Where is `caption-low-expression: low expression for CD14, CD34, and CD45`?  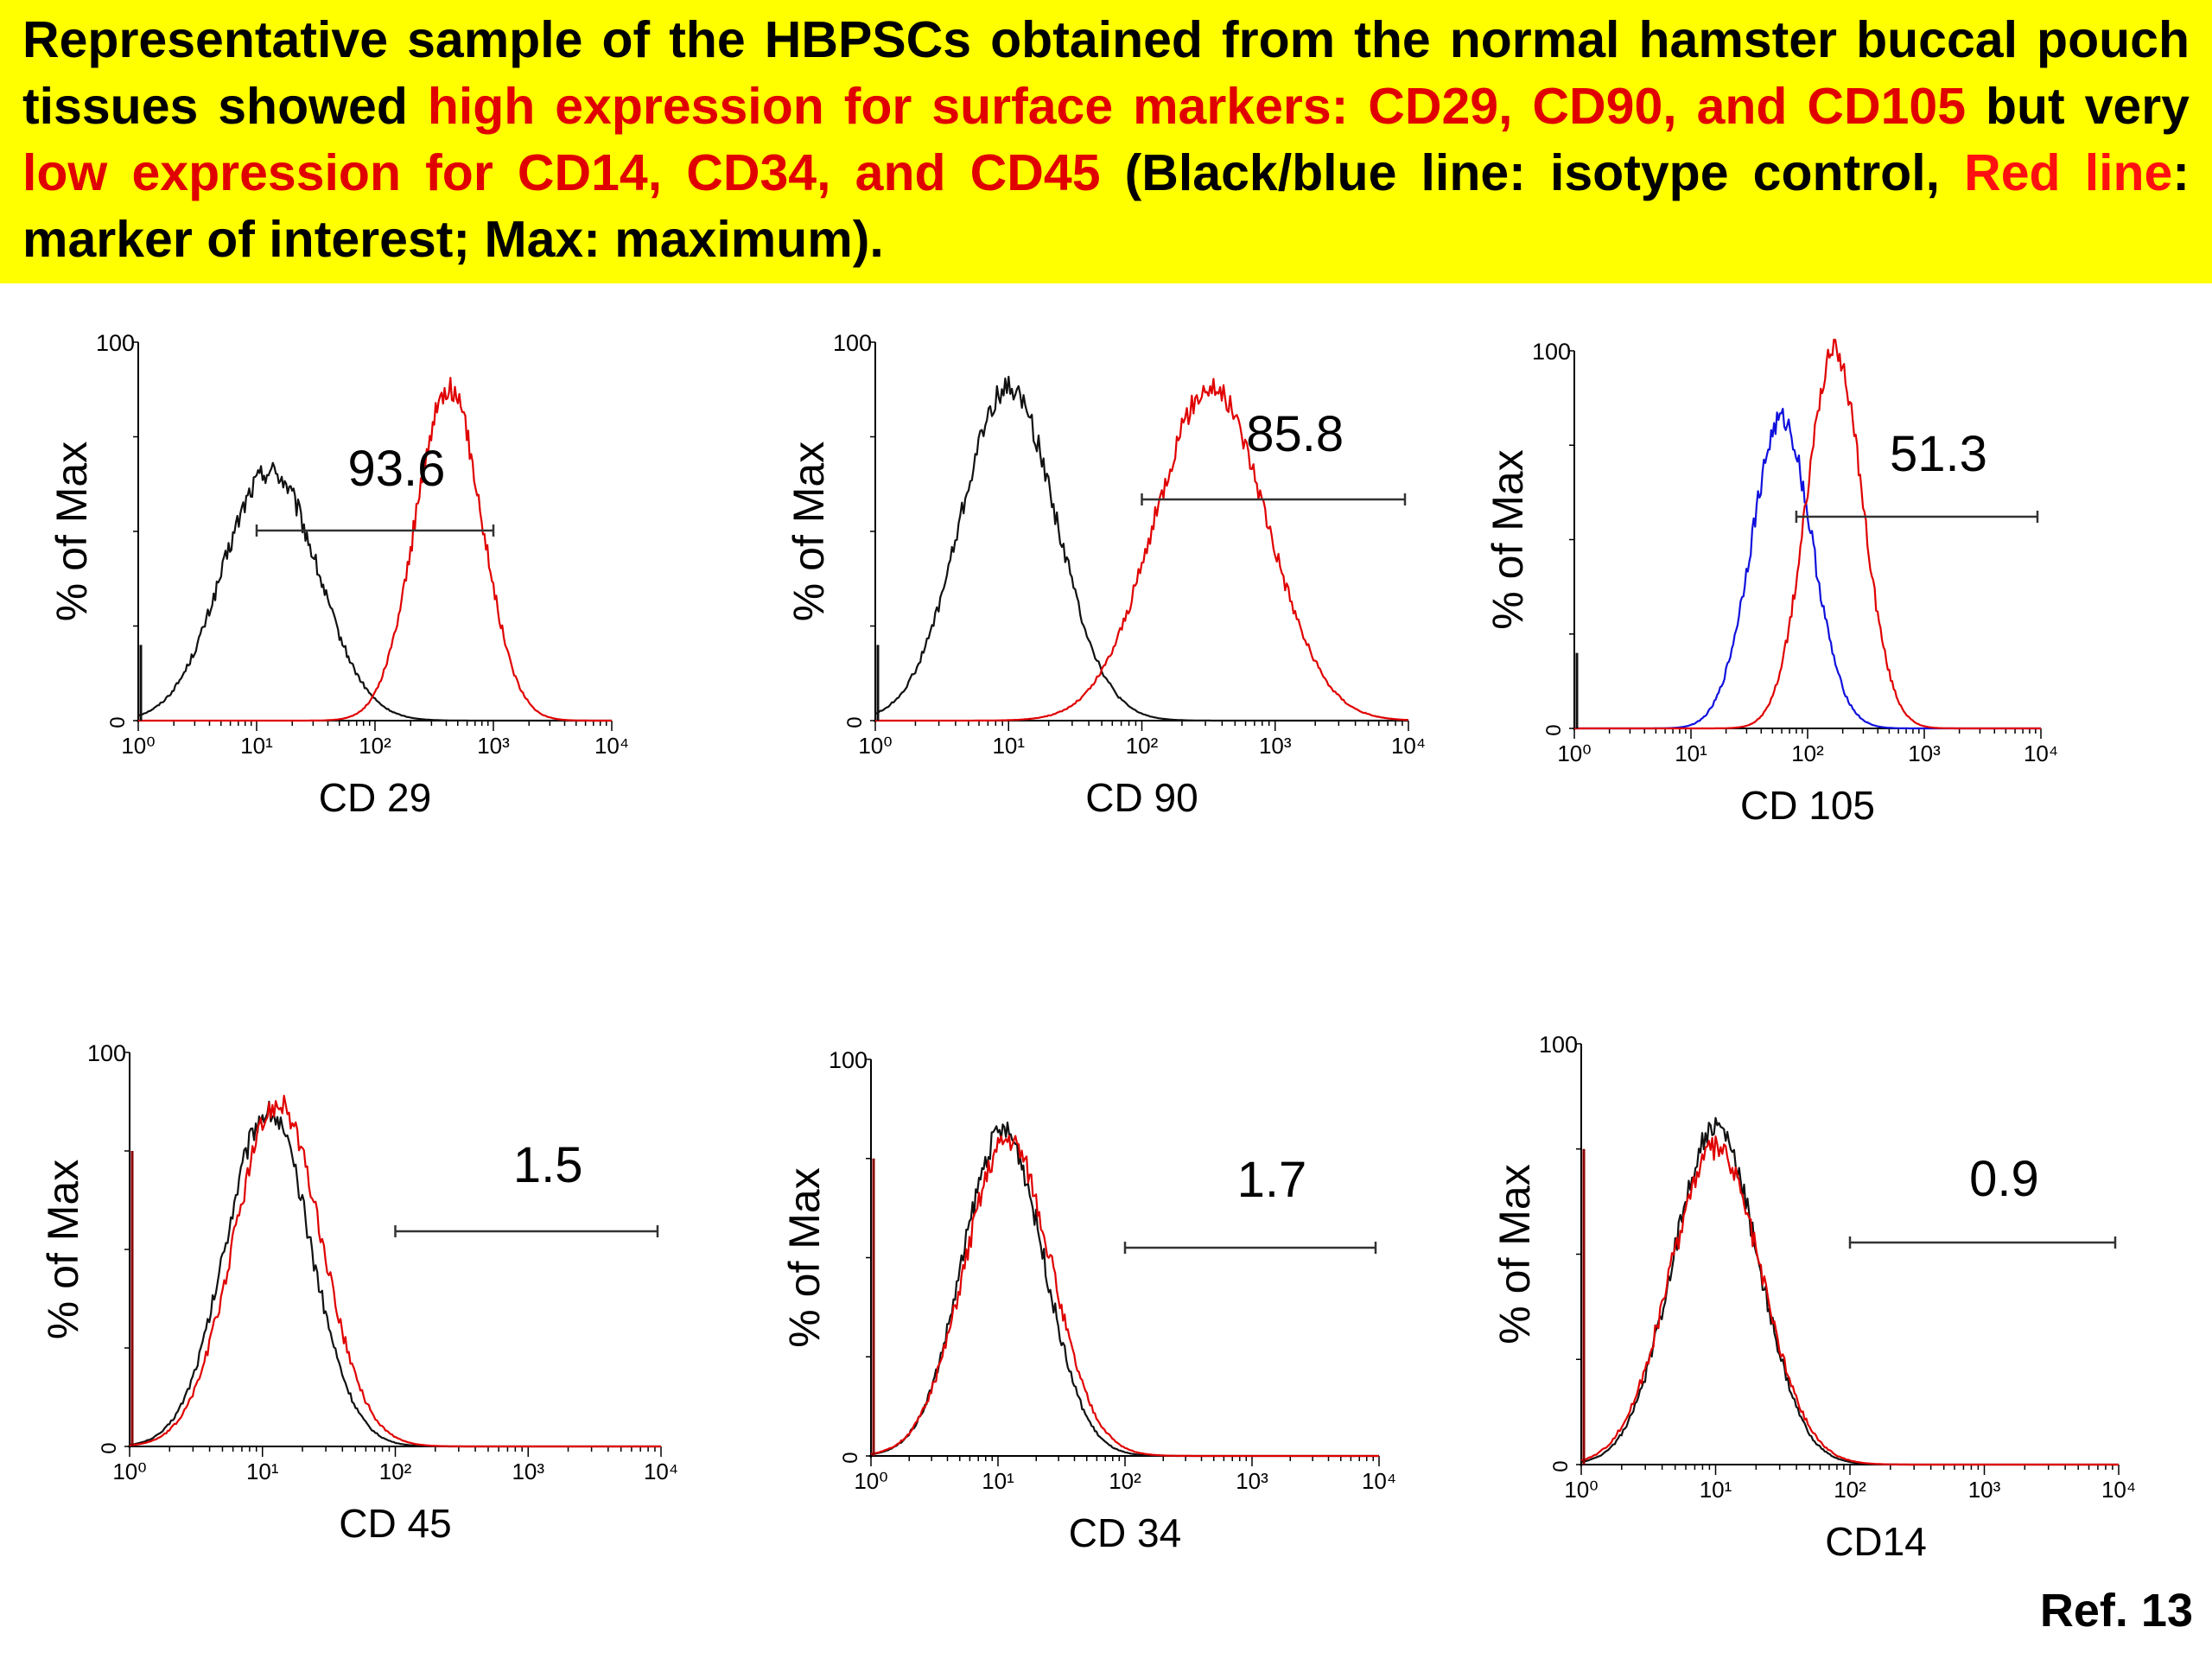 caption-low-expression: low expression for CD14, CD34, and CD45 is located at coordinates (561, 172).